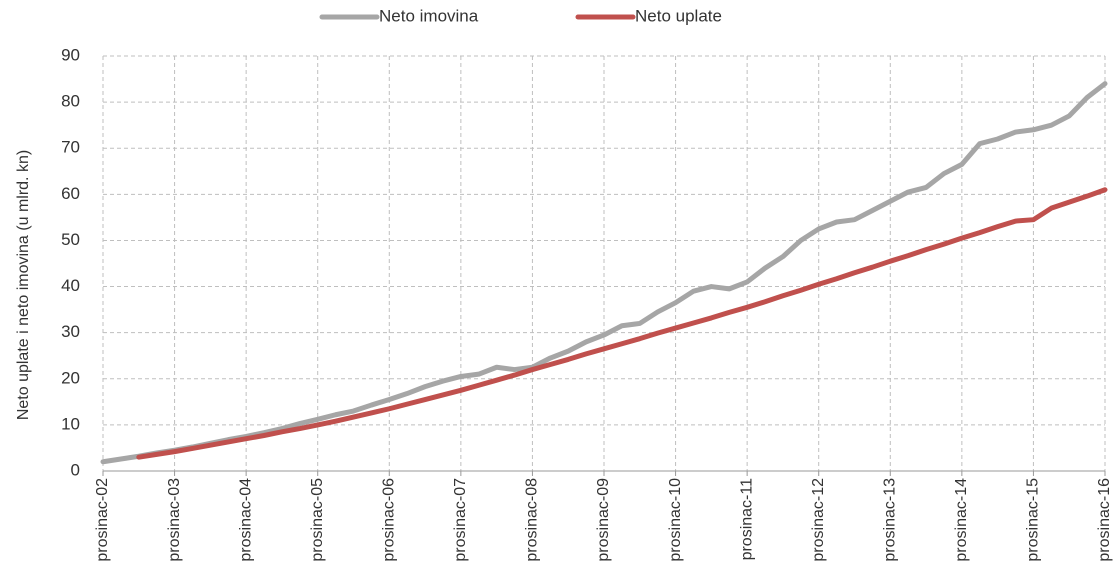 This screenshot has width=1119, height=586. Describe the element at coordinates (317, 520) in the screenshot. I see `x-tick-label: prosinac-05` at that location.